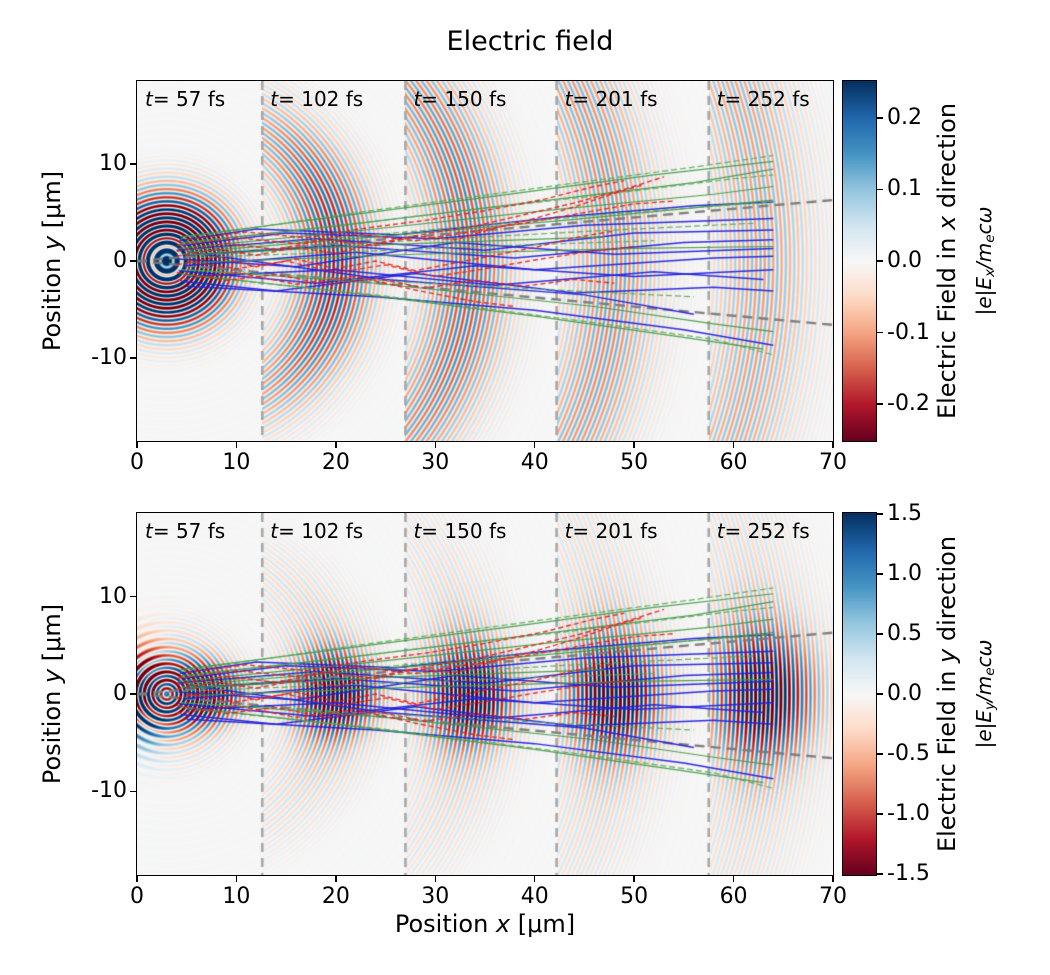 This screenshot has width=1050, height=975. I want to click on label-text: x, so click(947, 222).